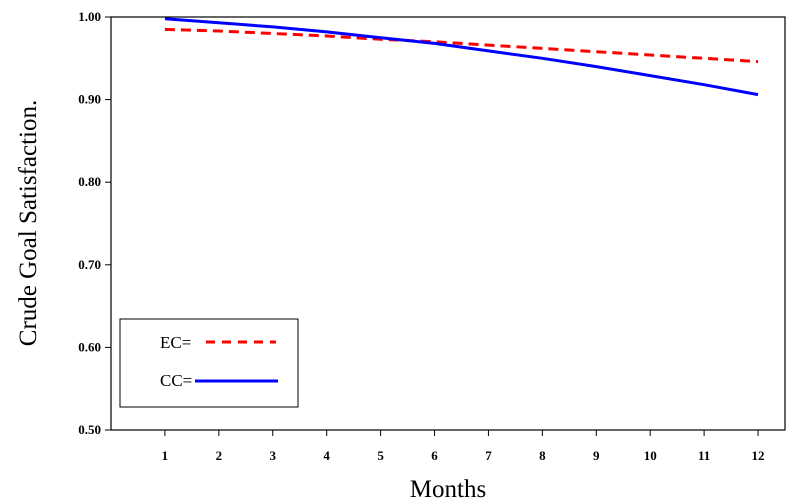  I want to click on legend-label-ec: EC=, so click(175, 342).